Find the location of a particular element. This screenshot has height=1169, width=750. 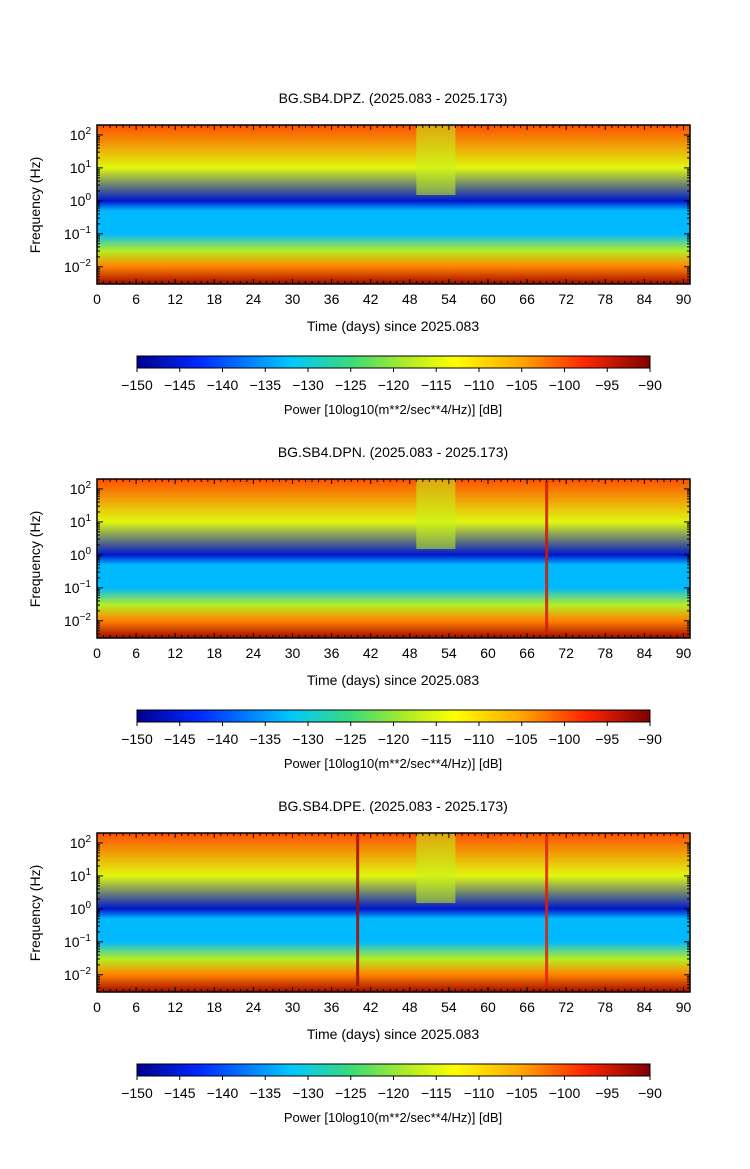

x-tick-label: 42 is located at coordinates (371, 1007).